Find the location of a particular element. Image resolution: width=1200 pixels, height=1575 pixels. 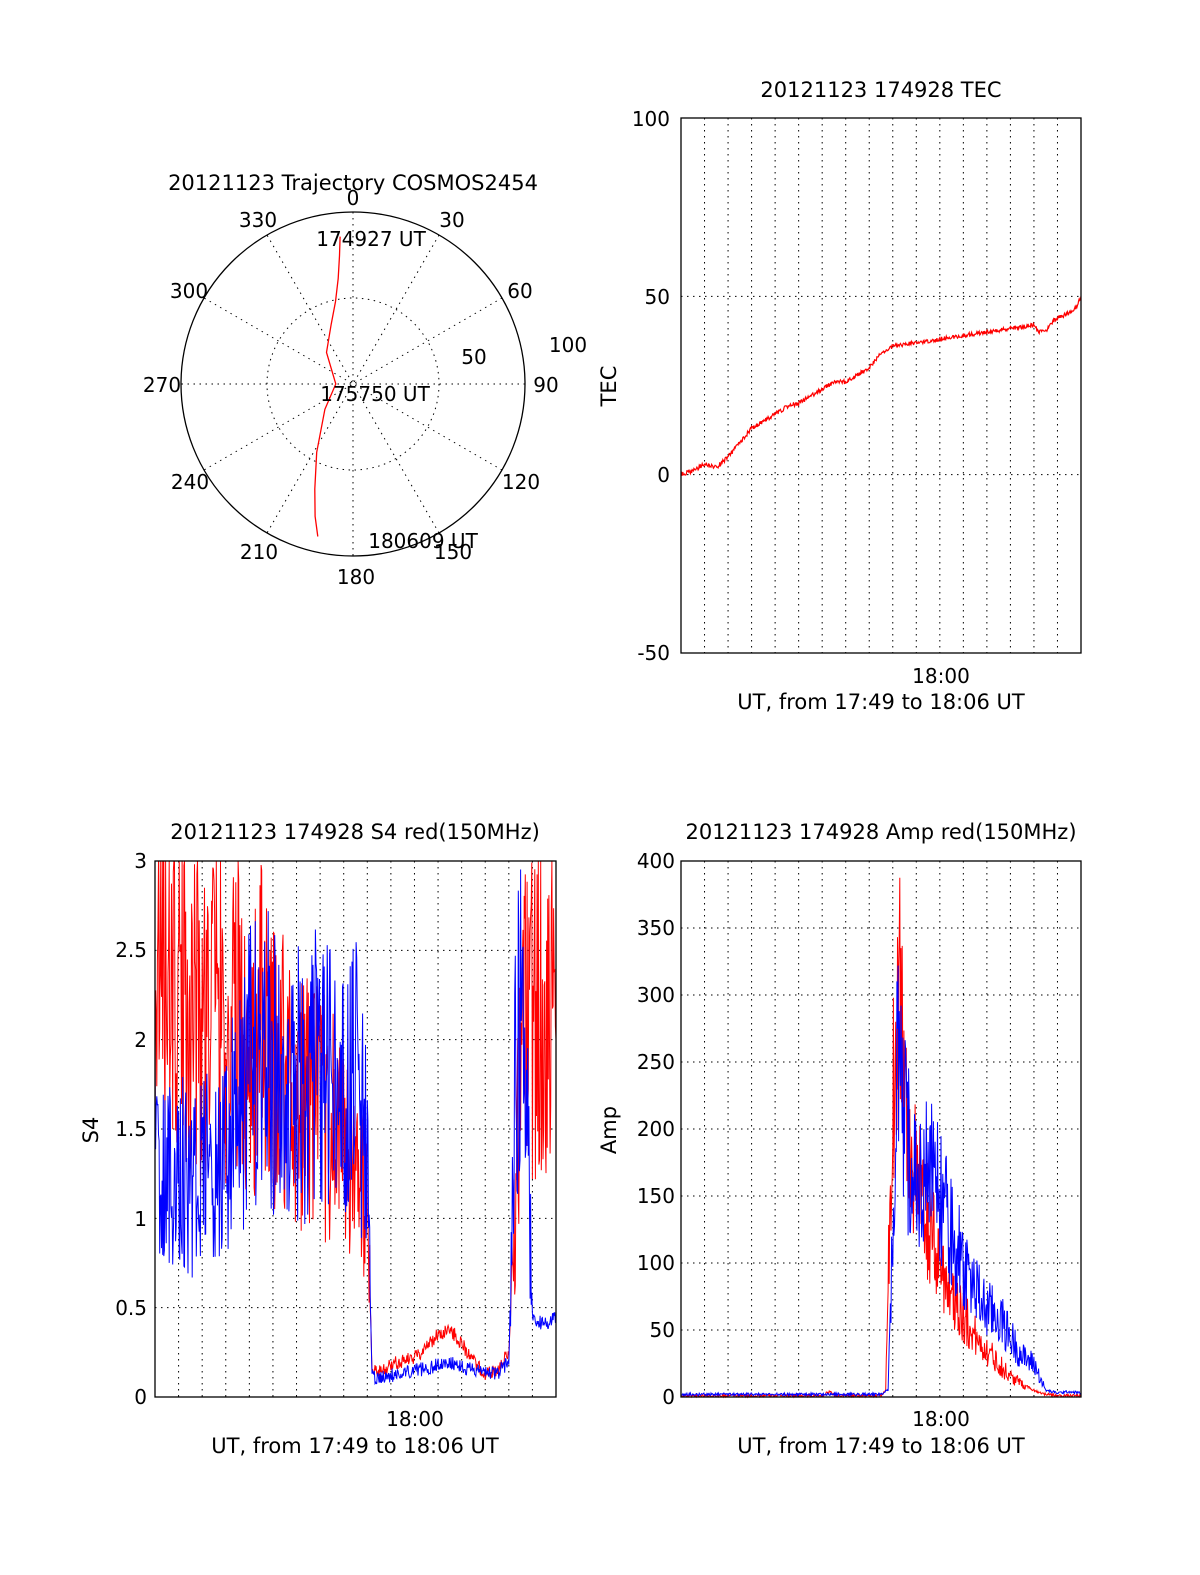

polar-annotation: 174927 UT is located at coordinates (371, 239).